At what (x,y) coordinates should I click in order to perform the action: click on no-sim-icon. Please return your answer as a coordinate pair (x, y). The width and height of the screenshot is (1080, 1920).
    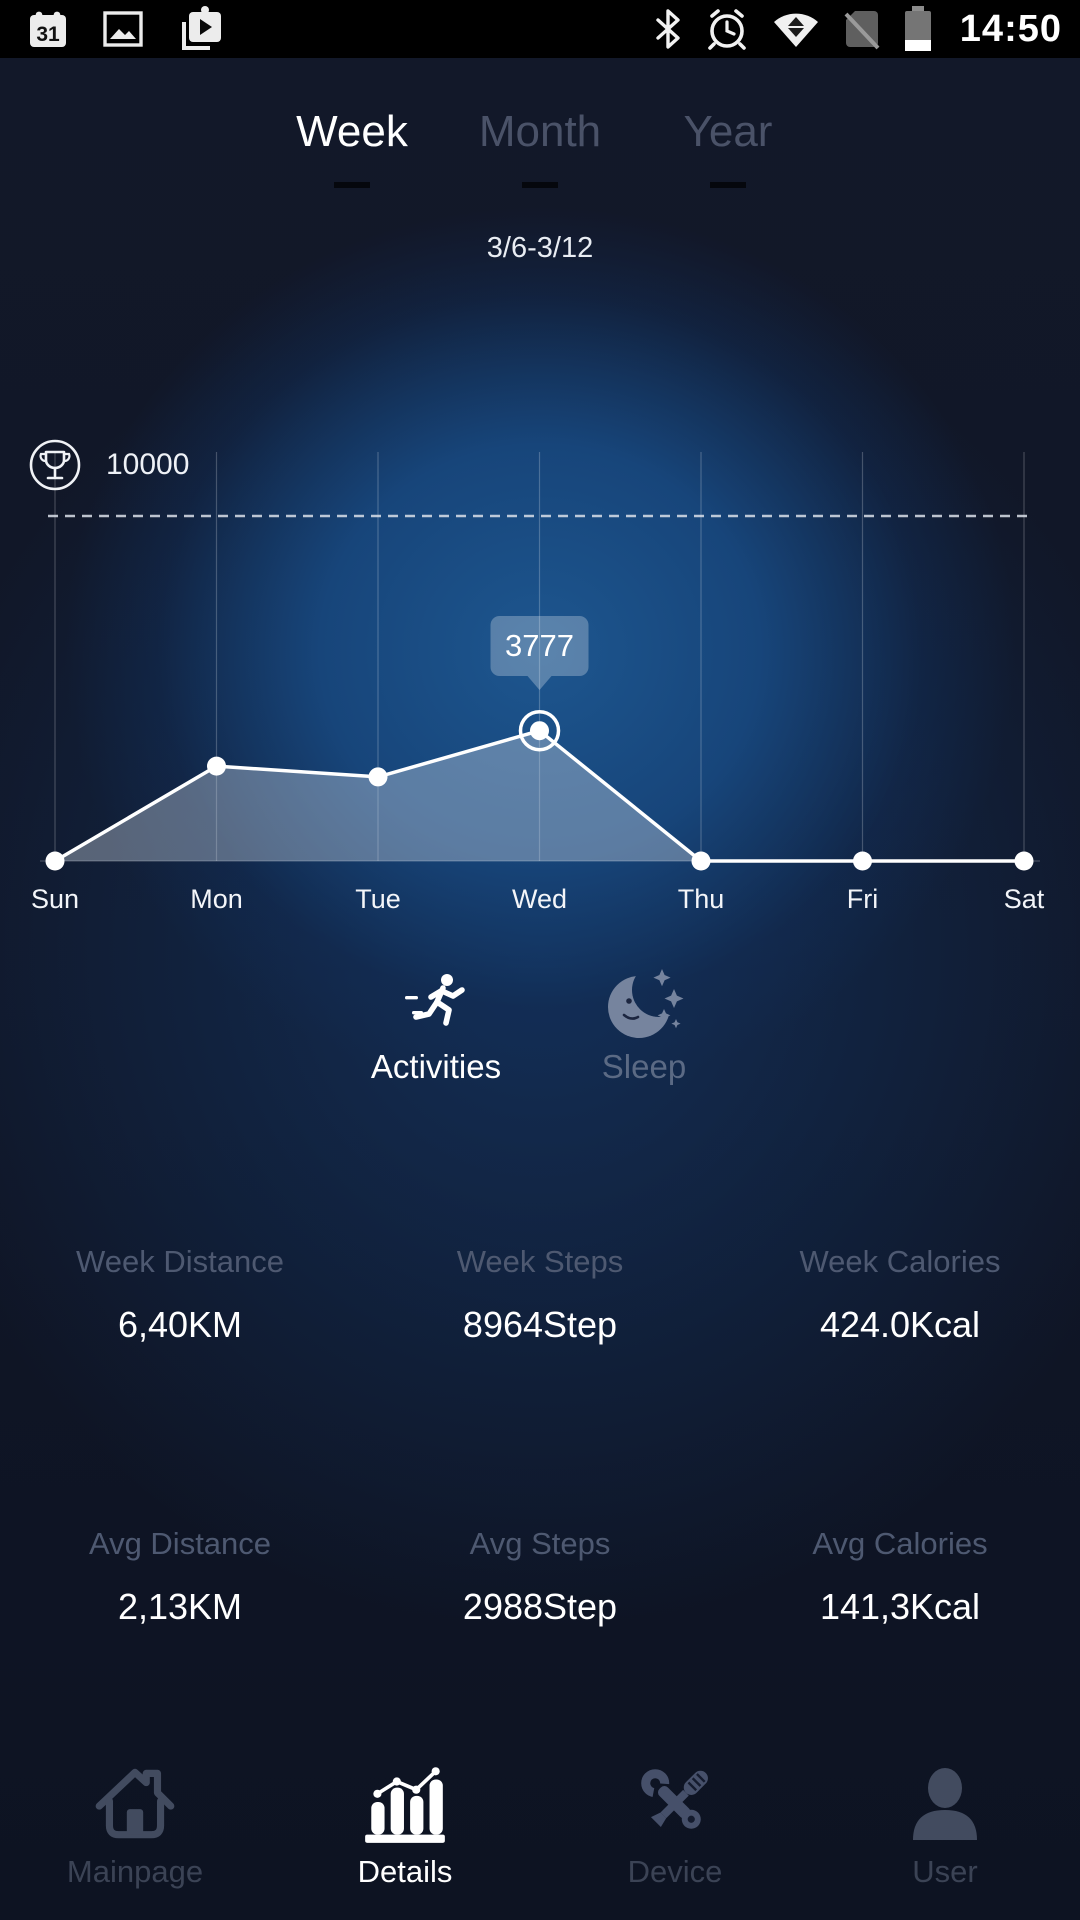
    Looking at the image, I should click on (862, 30).